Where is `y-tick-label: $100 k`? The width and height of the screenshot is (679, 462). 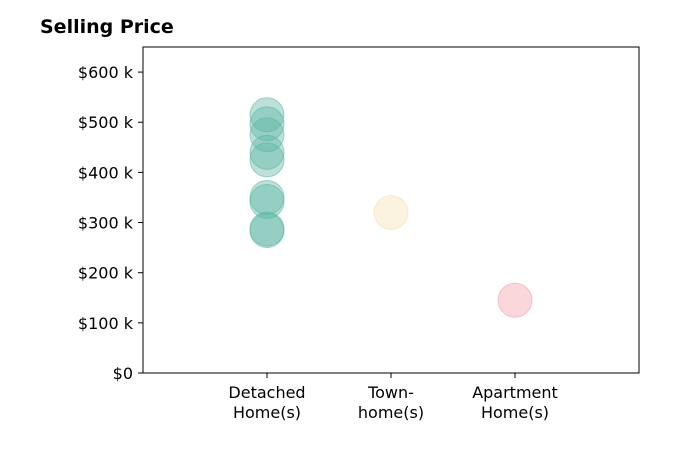
y-tick-label: $100 k is located at coordinates (106, 323).